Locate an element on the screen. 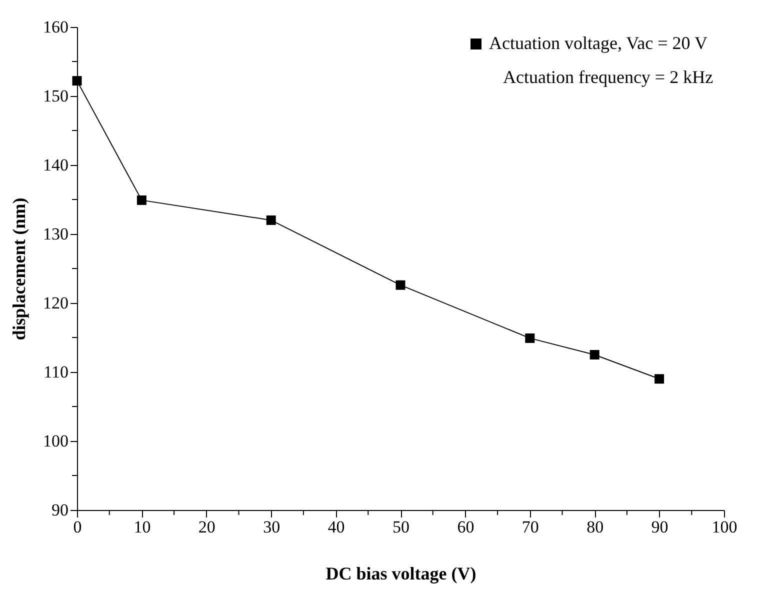 The image size is (764, 593). x-tick-label: 10 is located at coordinates (142, 527).